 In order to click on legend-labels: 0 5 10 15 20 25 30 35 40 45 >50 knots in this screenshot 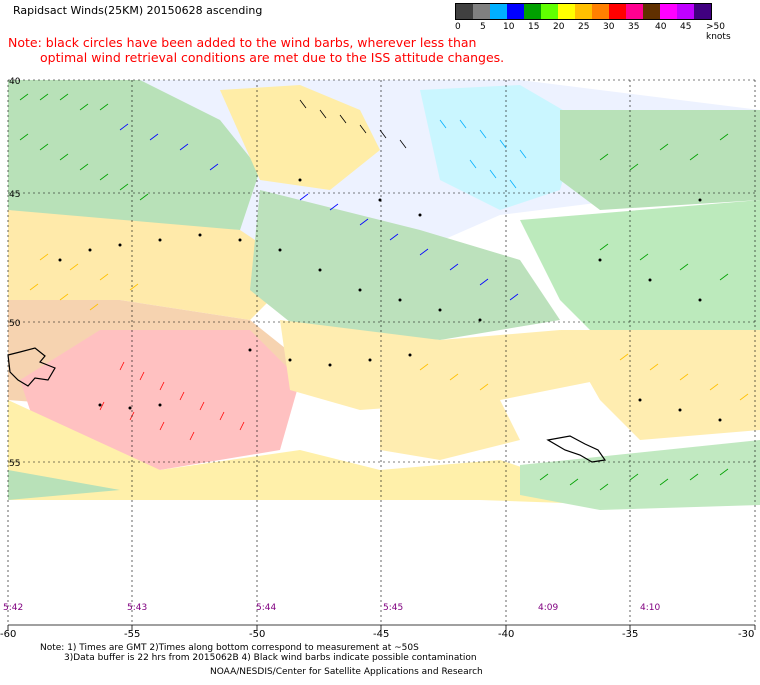, I will do `click(593, 31)`.